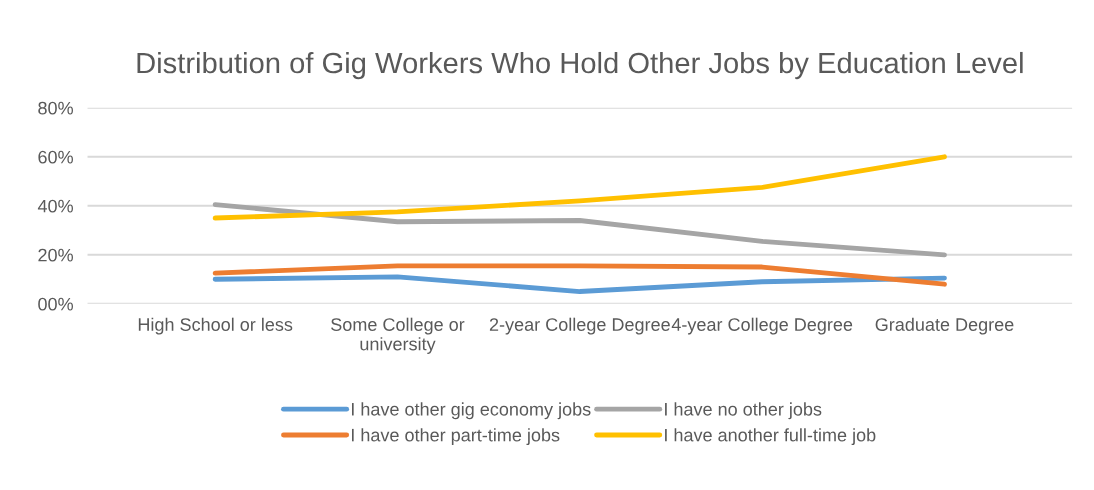 The image size is (1094, 490). I want to click on legend-label: I have another full-time job, so click(770, 437).